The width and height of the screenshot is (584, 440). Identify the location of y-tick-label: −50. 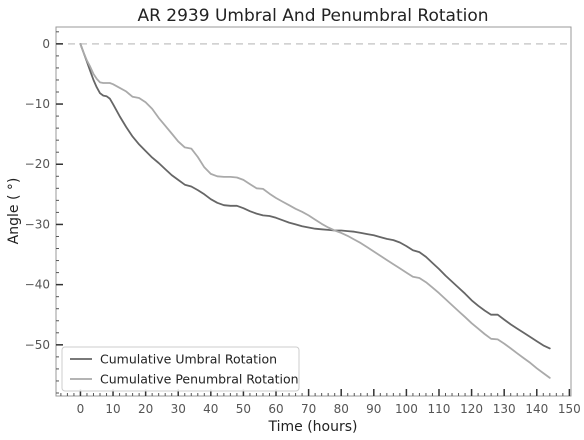
(37, 345).